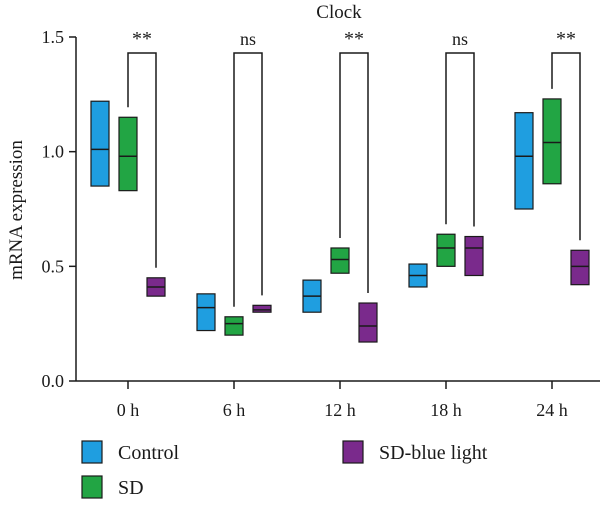 The width and height of the screenshot is (600, 509). I want to click on x-tick-label: 18 h, so click(446, 410).